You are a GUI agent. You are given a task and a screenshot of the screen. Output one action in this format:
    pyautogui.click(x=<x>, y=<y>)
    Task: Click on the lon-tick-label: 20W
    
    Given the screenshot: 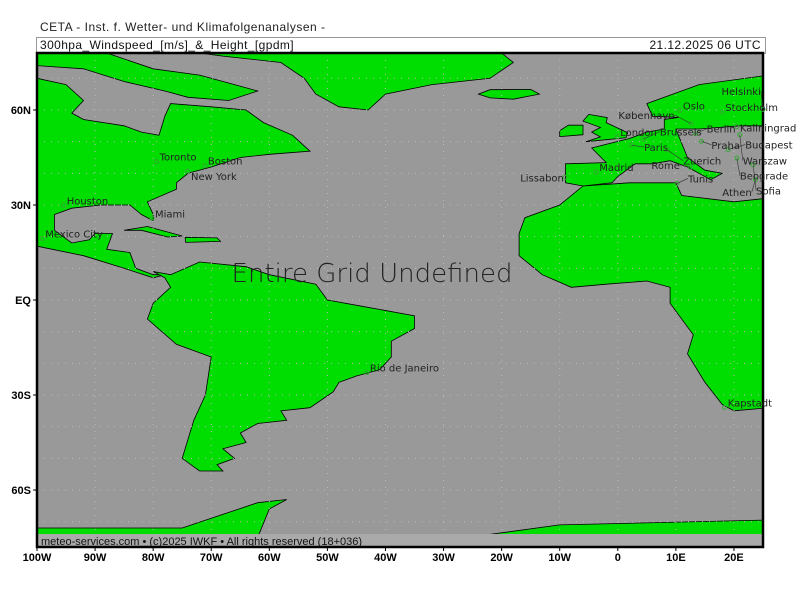 What is the action you would take?
    pyautogui.click(x=501, y=558)
    